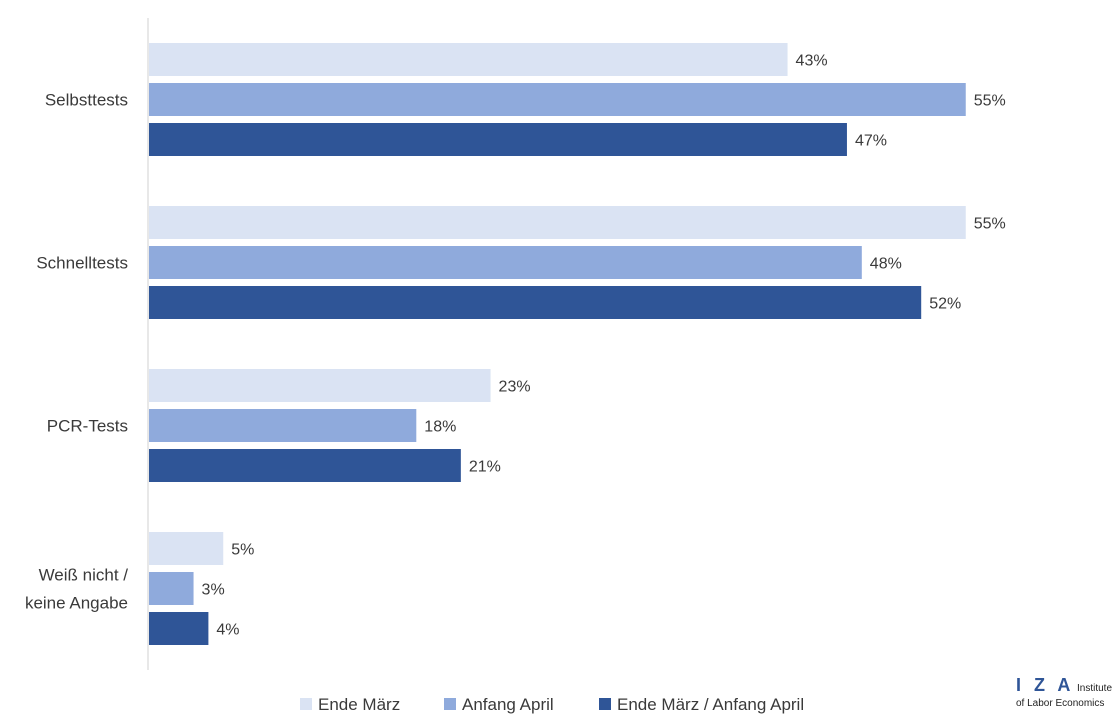  I want to click on data-label: 23%, so click(515, 387).